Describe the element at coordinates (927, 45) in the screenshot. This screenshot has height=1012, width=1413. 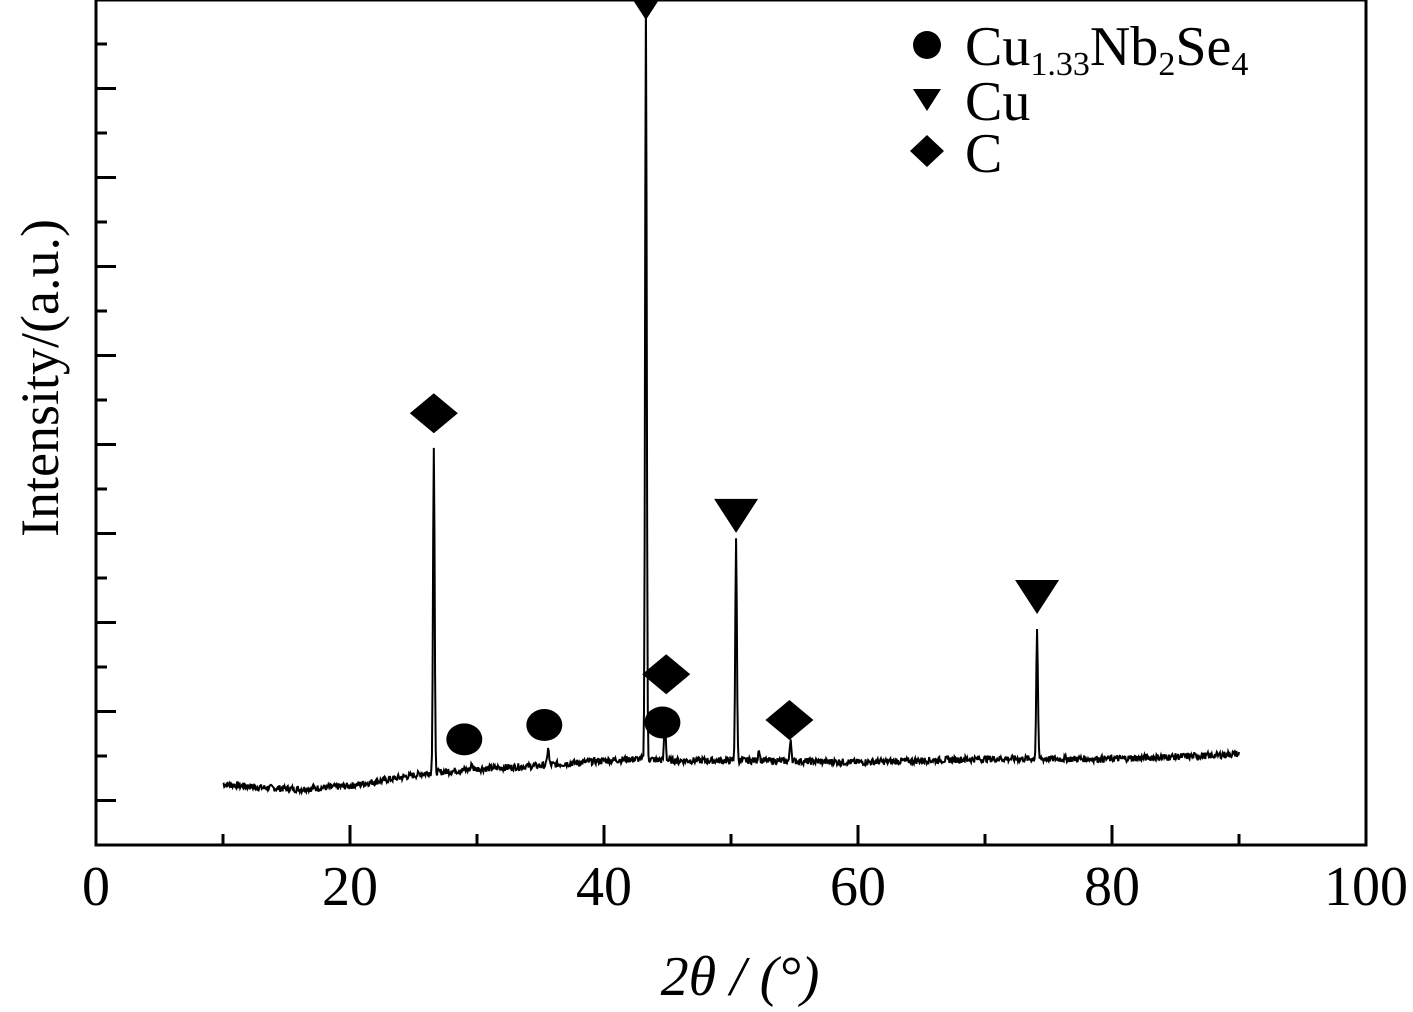
I see `legend-circle-marker` at that location.